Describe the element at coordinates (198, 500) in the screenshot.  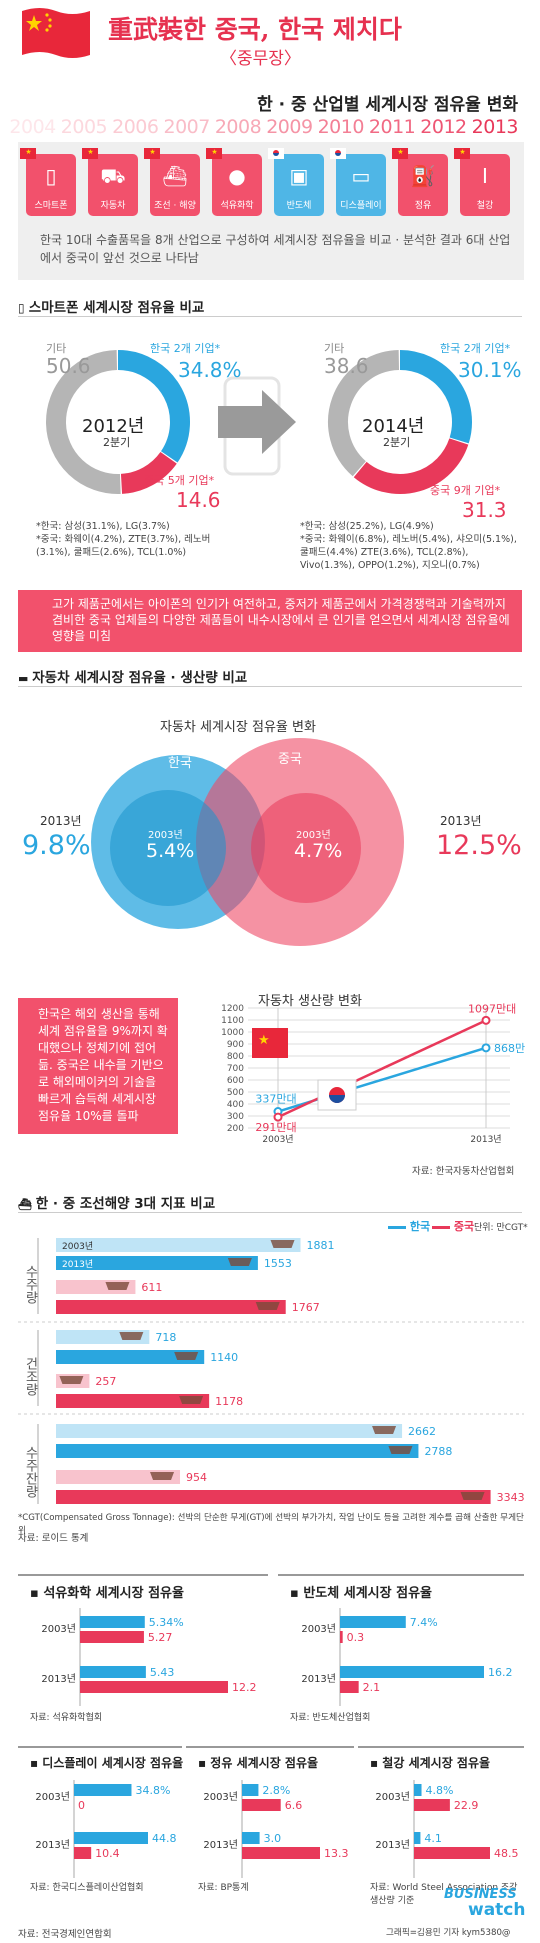
I see `donut1-cn-value: 14.6` at that location.